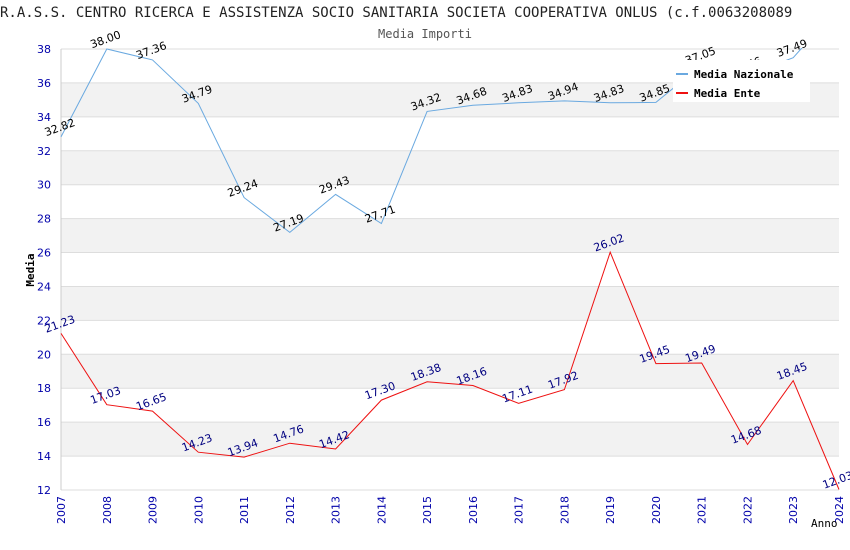 This screenshot has height=550, width=850. I want to click on x-tick-label: 2022, so click(747, 510).